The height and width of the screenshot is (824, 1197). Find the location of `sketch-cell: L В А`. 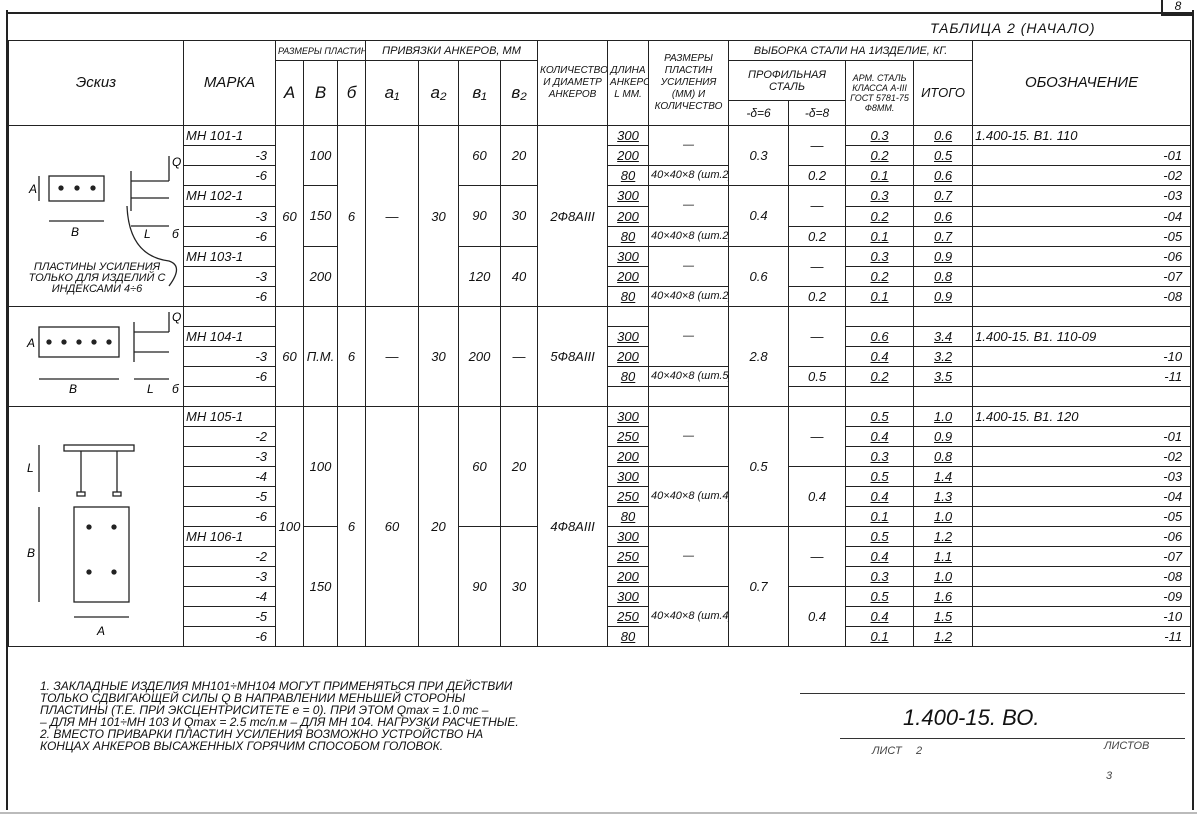

sketch-cell: L В А is located at coordinates (96, 526).